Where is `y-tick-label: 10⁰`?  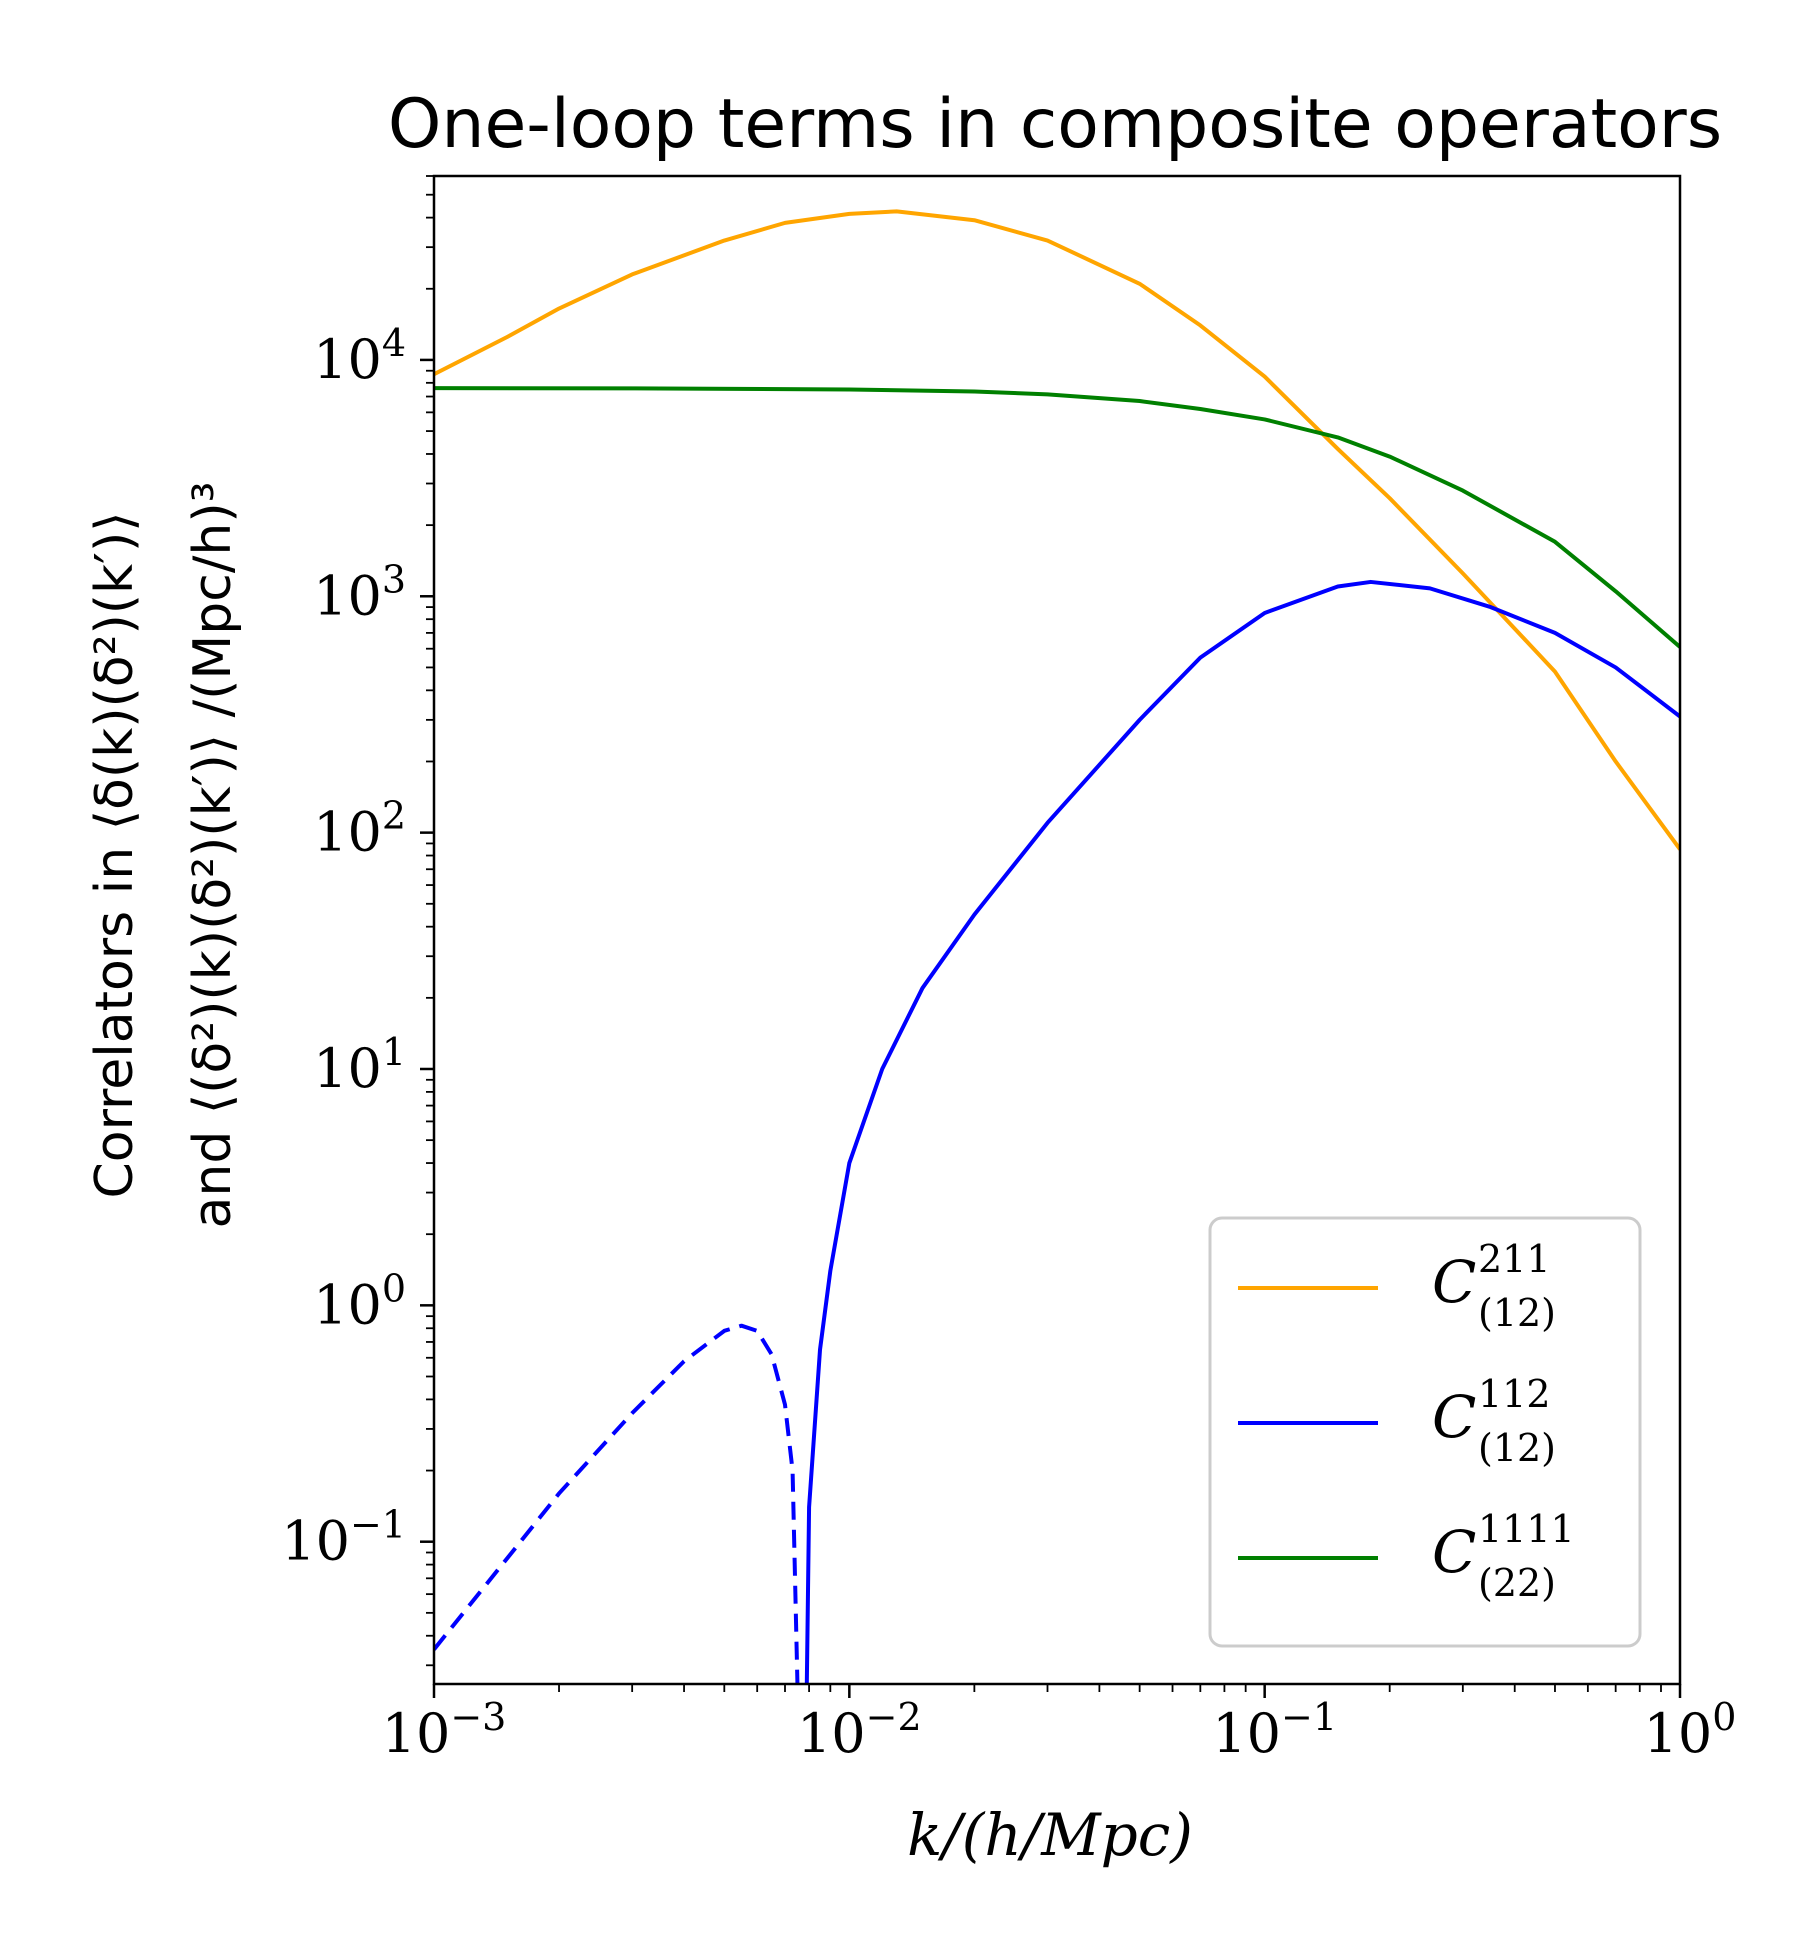 y-tick-label: 10⁰ is located at coordinates (359, 1301).